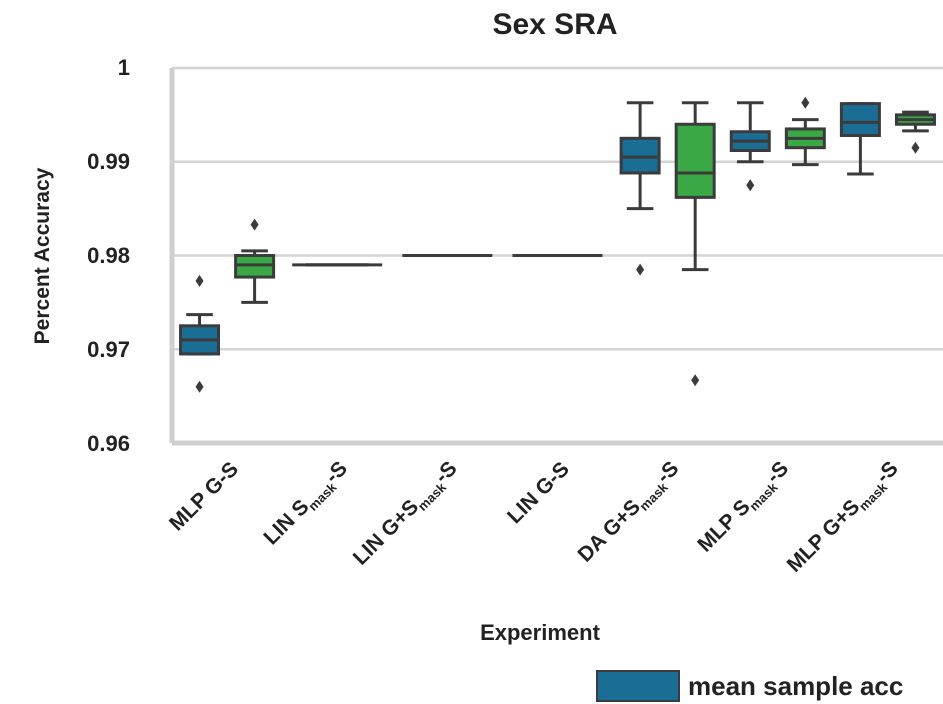 This screenshot has width=943, height=704. I want to click on y-tick-label: 0.99, so click(108, 161).